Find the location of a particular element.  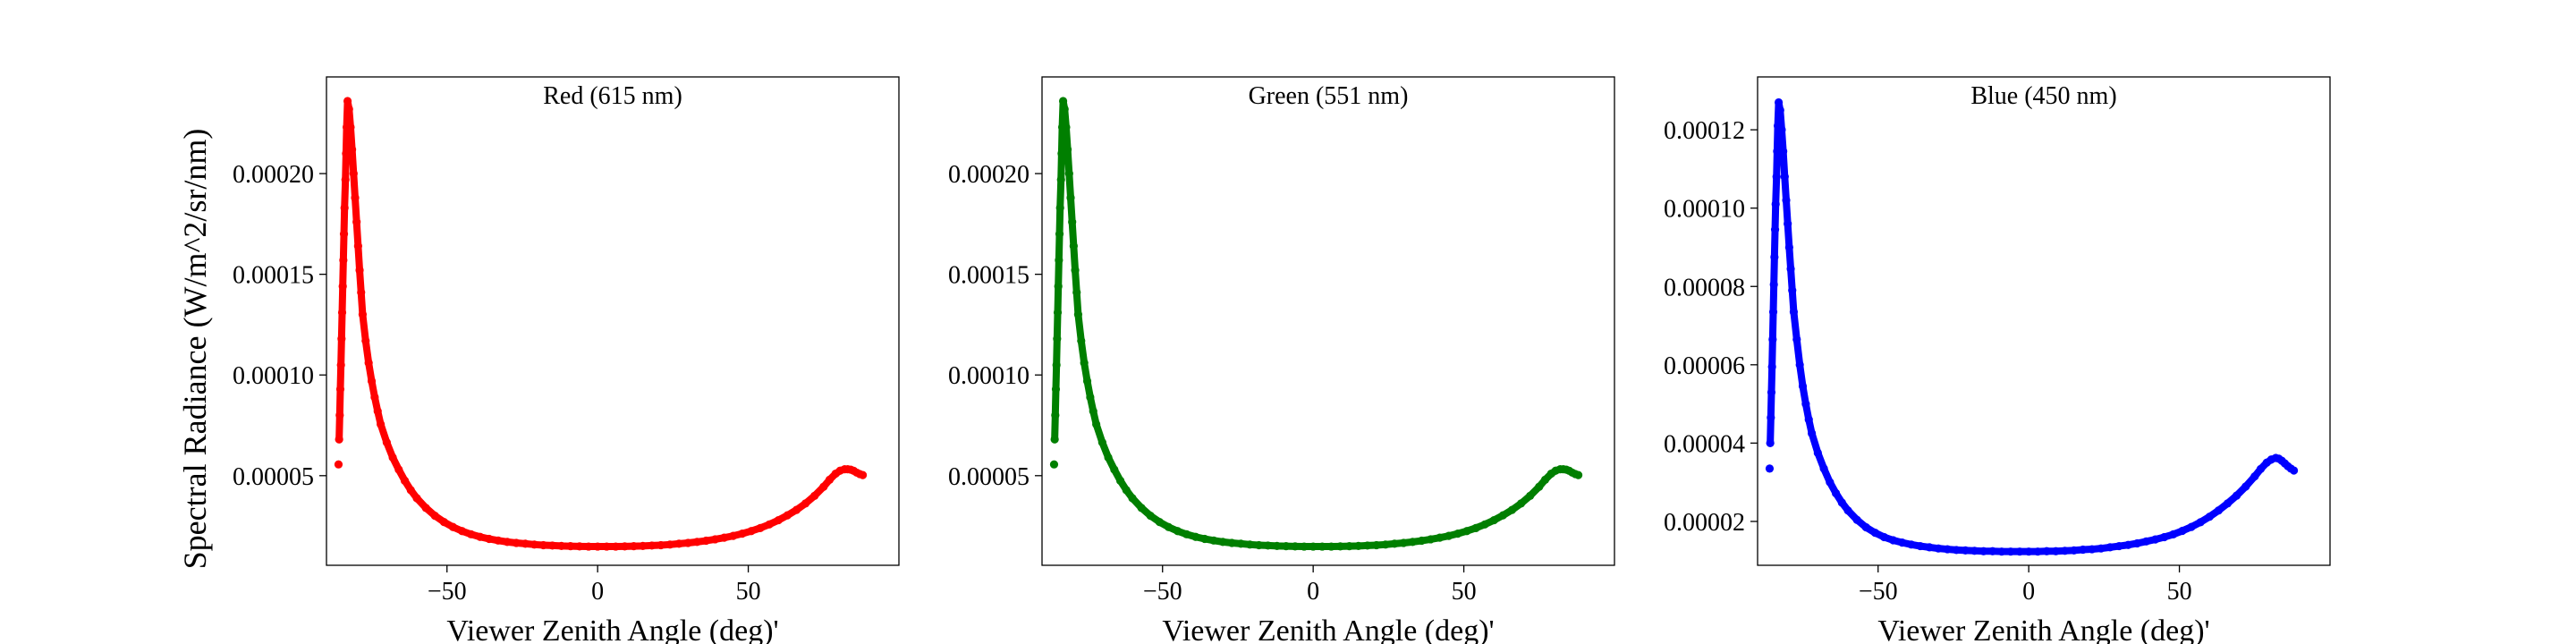

y-tick-label: 0.00006 is located at coordinates (1704, 366).